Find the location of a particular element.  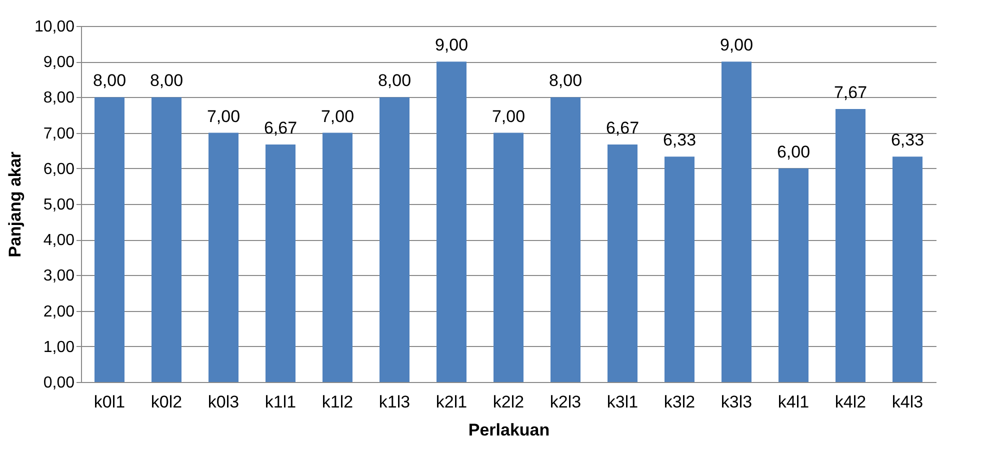

y-tick-label: 2,00 is located at coordinates (59, 311).